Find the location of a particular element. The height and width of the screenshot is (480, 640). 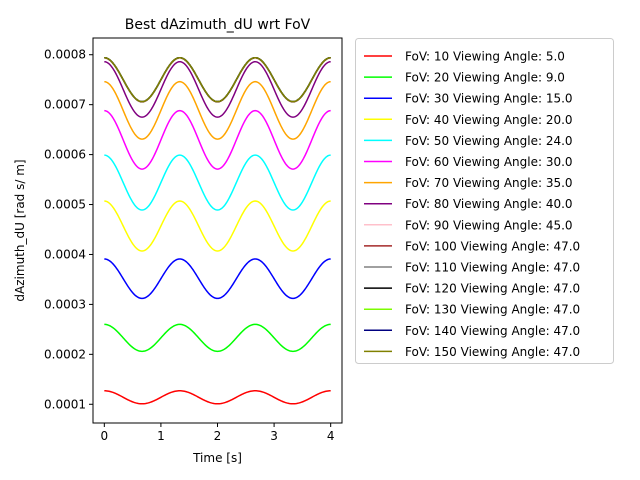

legend-label: FoV: 50 Viewing Angle: 24.0 is located at coordinates (489, 141).